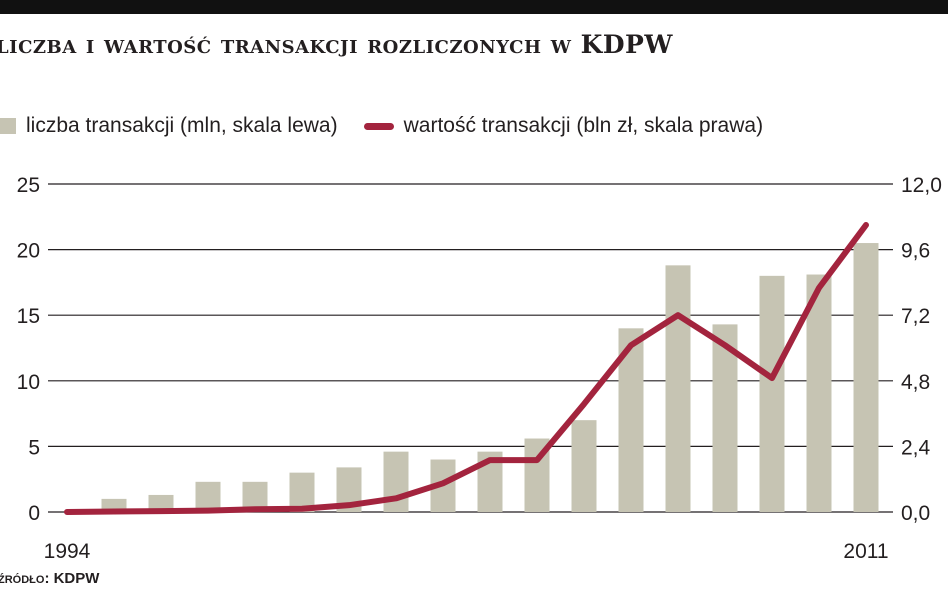 The height and width of the screenshot is (593, 948). I want to click on y-left-tick-label: 0, so click(34, 513).